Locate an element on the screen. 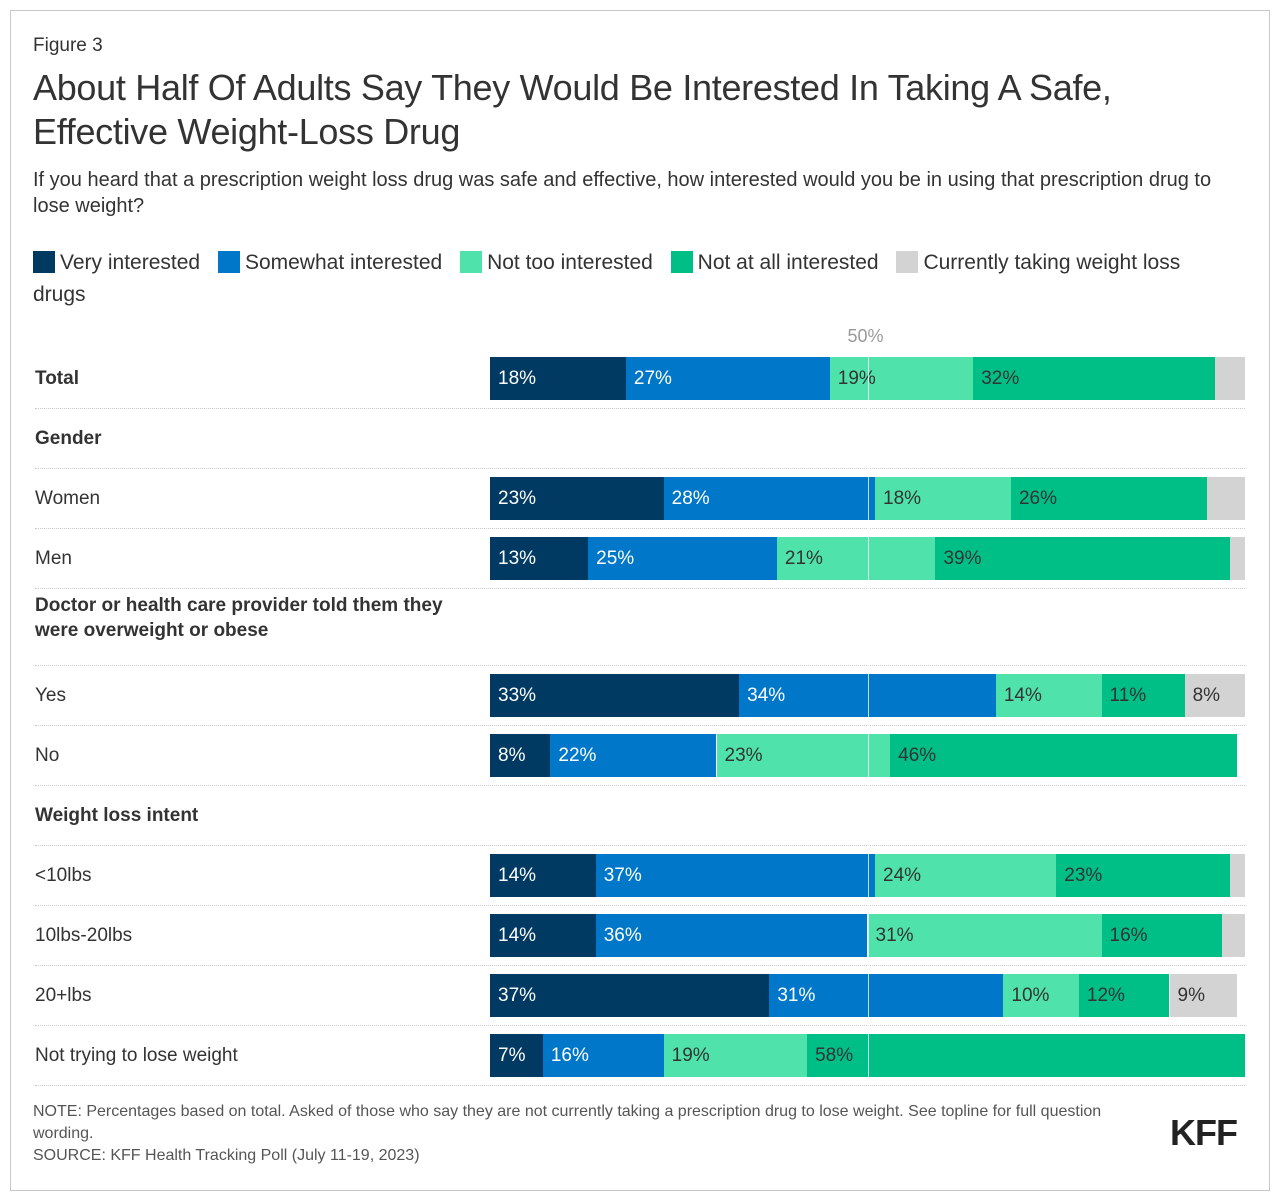 The height and width of the screenshot is (1201, 1280). data-label: 37% is located at coordinates (622, 875).